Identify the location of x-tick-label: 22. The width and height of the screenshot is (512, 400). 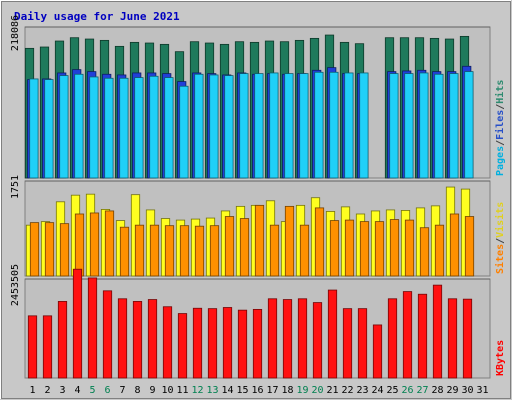
(347, 390).